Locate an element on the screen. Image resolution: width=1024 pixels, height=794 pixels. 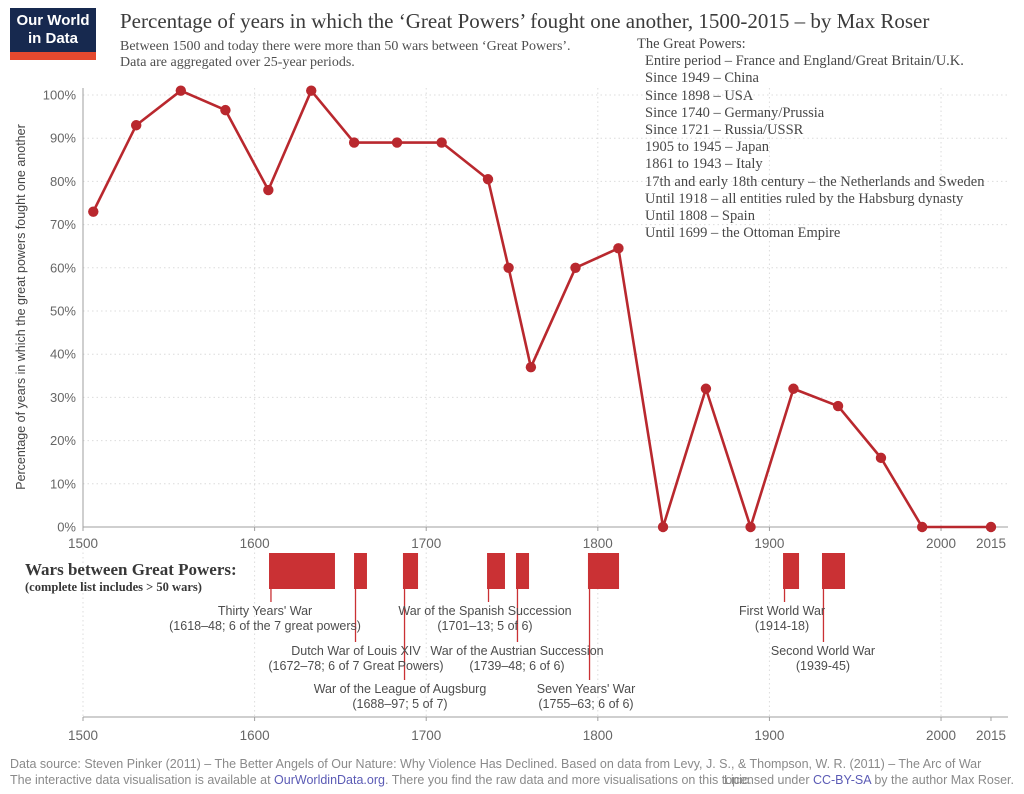
war-label: Seven Years' War (1755–63; 6 of 6) is located at coordinates (586, 697).